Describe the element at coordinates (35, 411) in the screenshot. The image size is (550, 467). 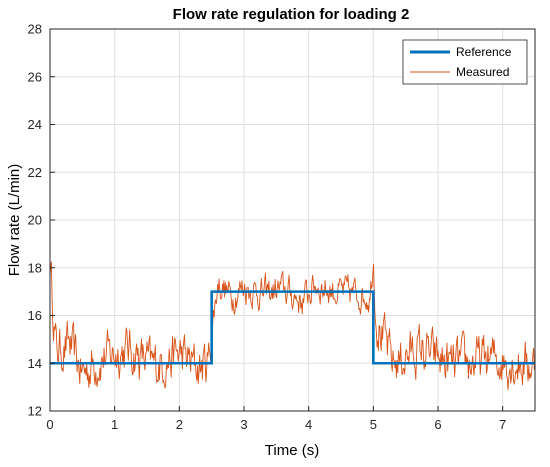
I see `y-tick-label: 12` at that location.